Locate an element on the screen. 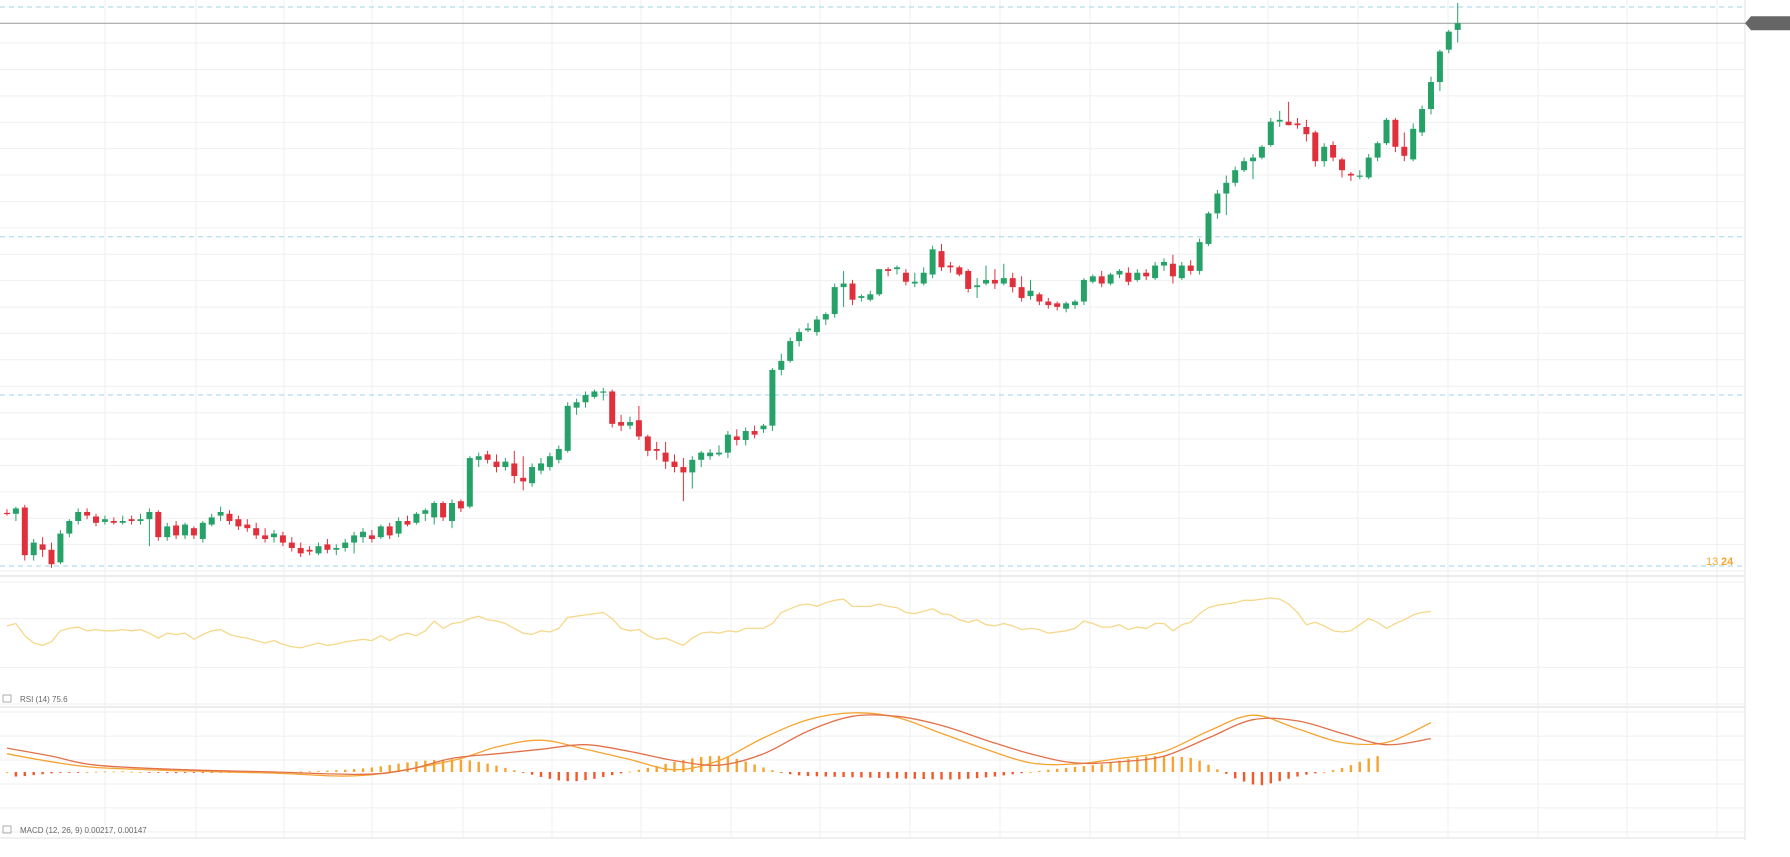 The image size is (1790, 857). macd-line is located at coordinates (719, 744).